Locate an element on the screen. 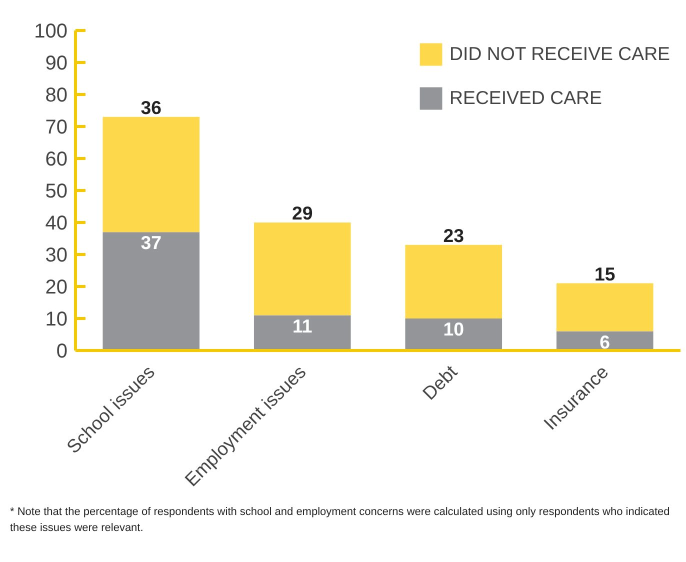 Image resolution: width=686 pixels, height=562 pixels. data-label: 29 is located at coordinates (302, 213).